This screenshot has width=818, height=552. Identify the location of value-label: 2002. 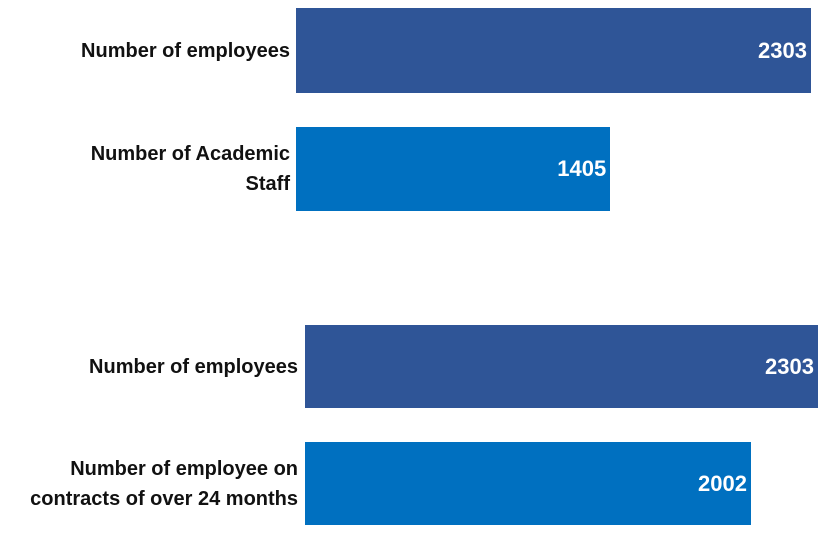
(722, 483).